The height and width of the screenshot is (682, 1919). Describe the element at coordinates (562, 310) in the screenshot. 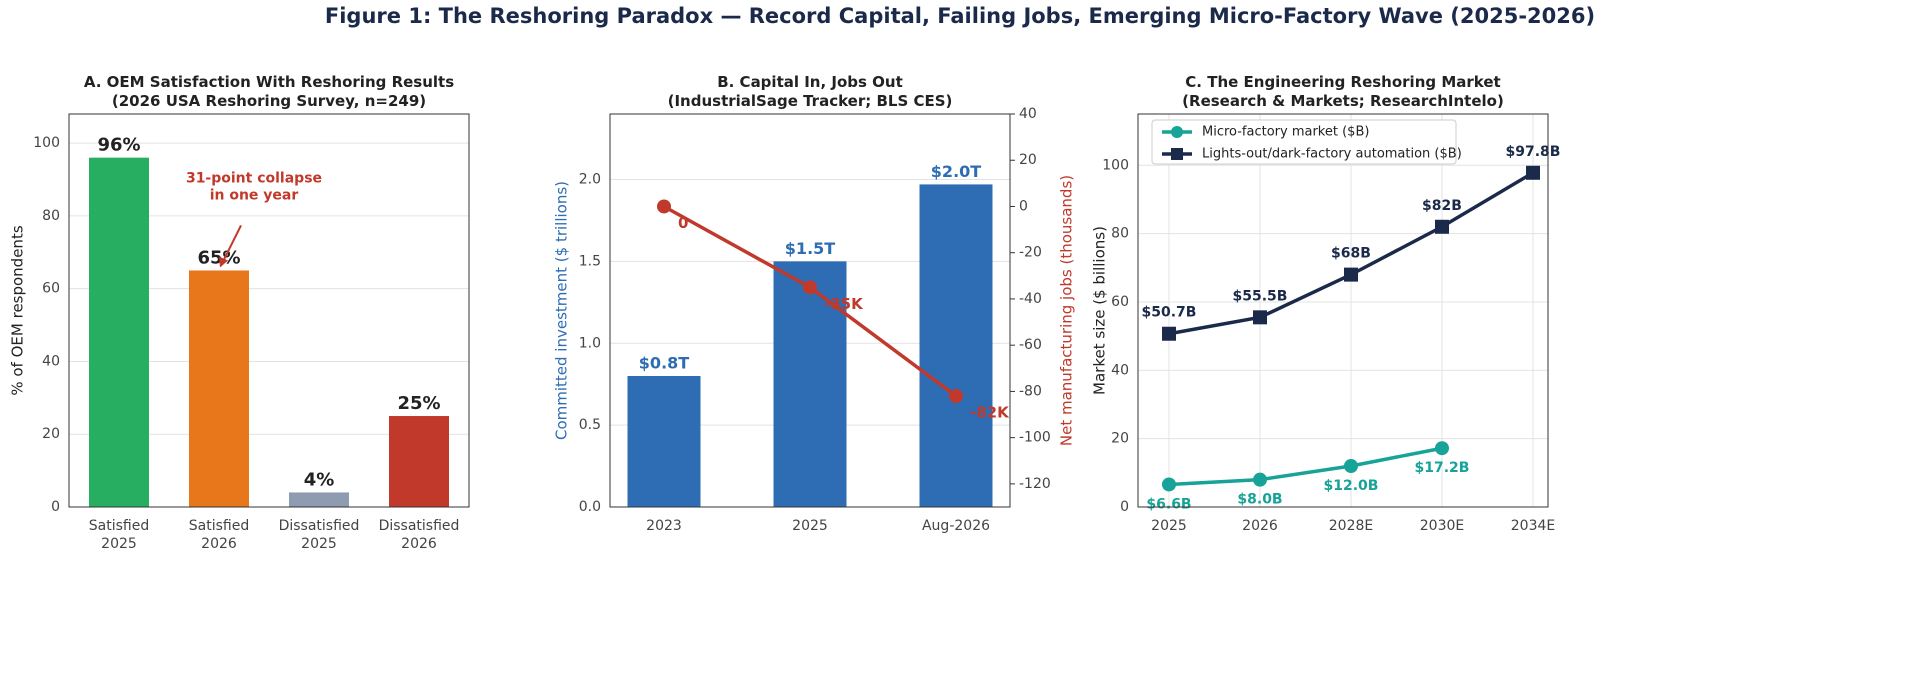

I see `y-axis-label: Committed investment ($ trillions)` at that location.